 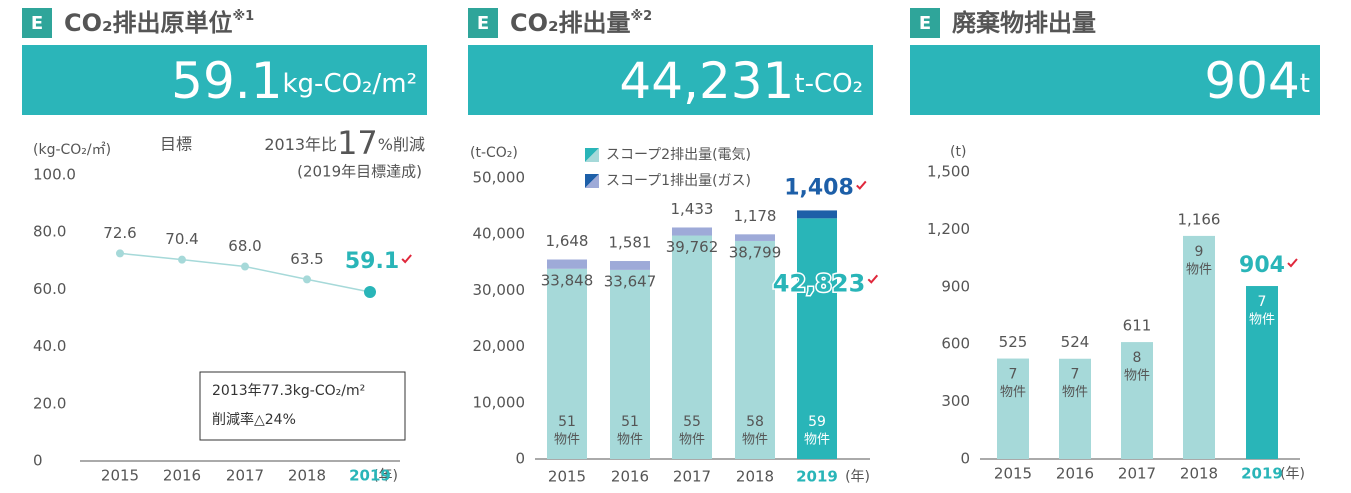 What do you see at coordinates (357, 143) in the screenshot?
I see `target-value: 17` at bounding box center [357, 143].